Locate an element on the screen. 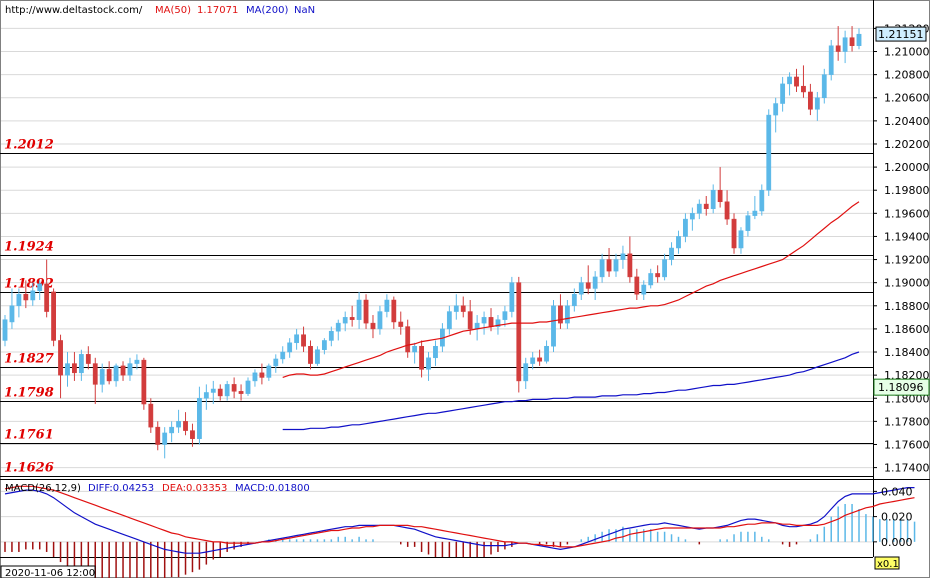 Image resolution: width=930 pixels, height=582 pixels. price-tick-label: 1.20000 is located at coordinates (907, 167).